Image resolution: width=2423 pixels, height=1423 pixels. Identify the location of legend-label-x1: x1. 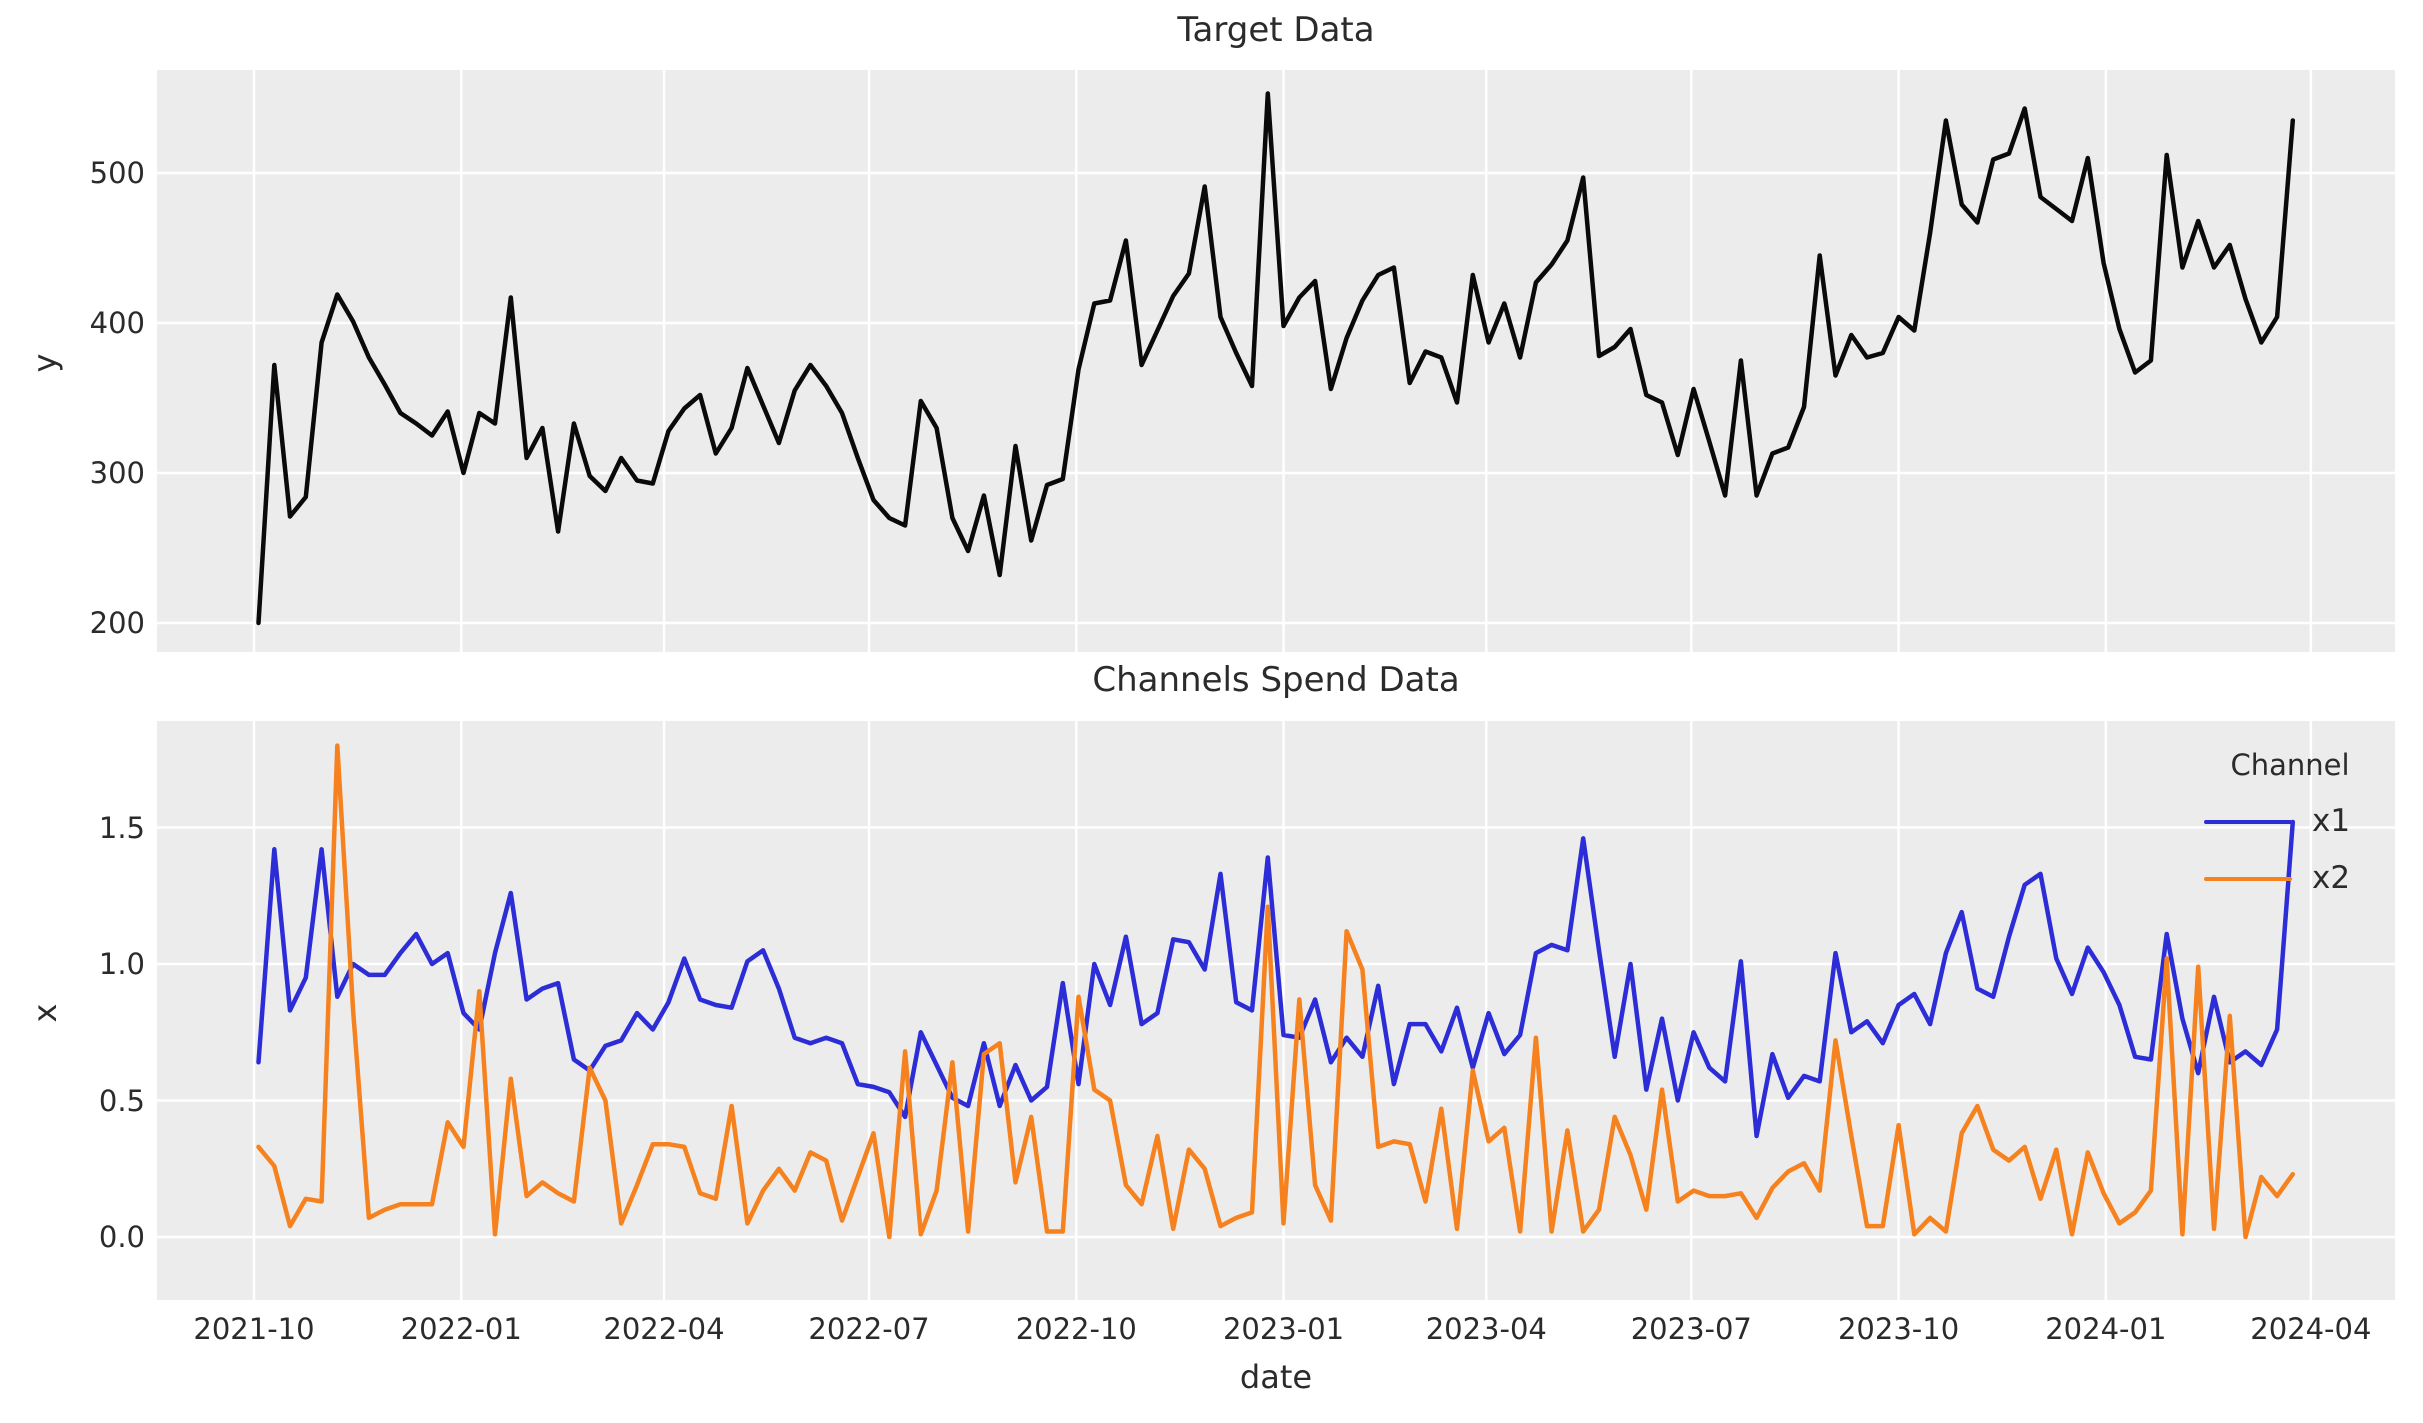
(2331, 821).